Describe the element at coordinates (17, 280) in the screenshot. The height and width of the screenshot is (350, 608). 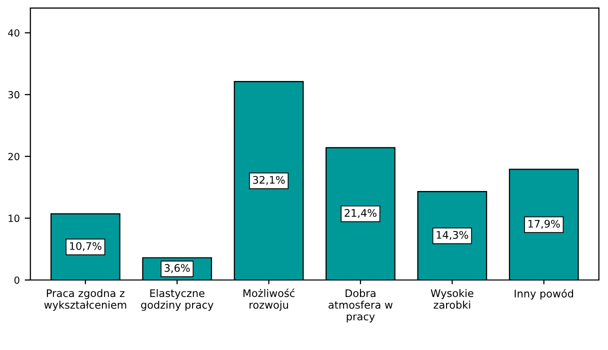
I see `y-tick-label: 0` at that location.